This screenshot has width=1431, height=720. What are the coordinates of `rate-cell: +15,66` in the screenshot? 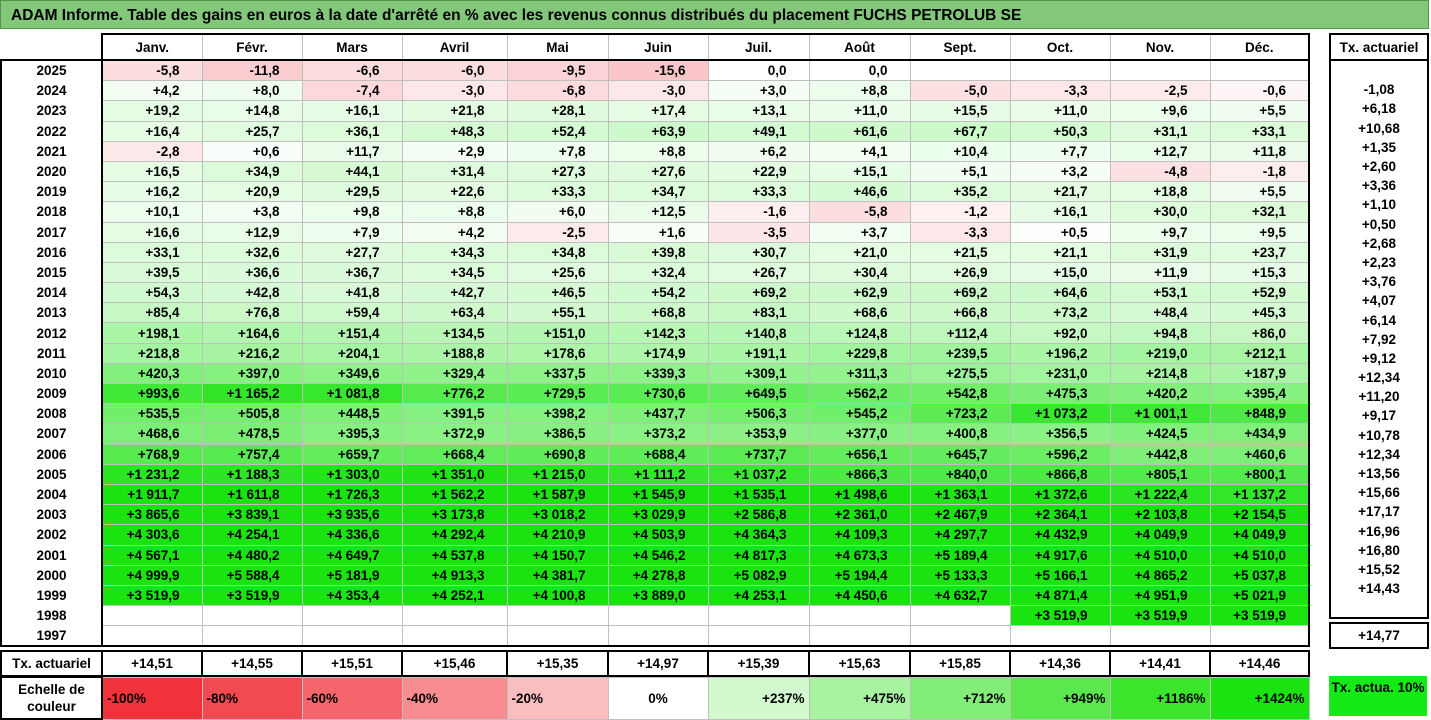 It's located at (1379, 493).